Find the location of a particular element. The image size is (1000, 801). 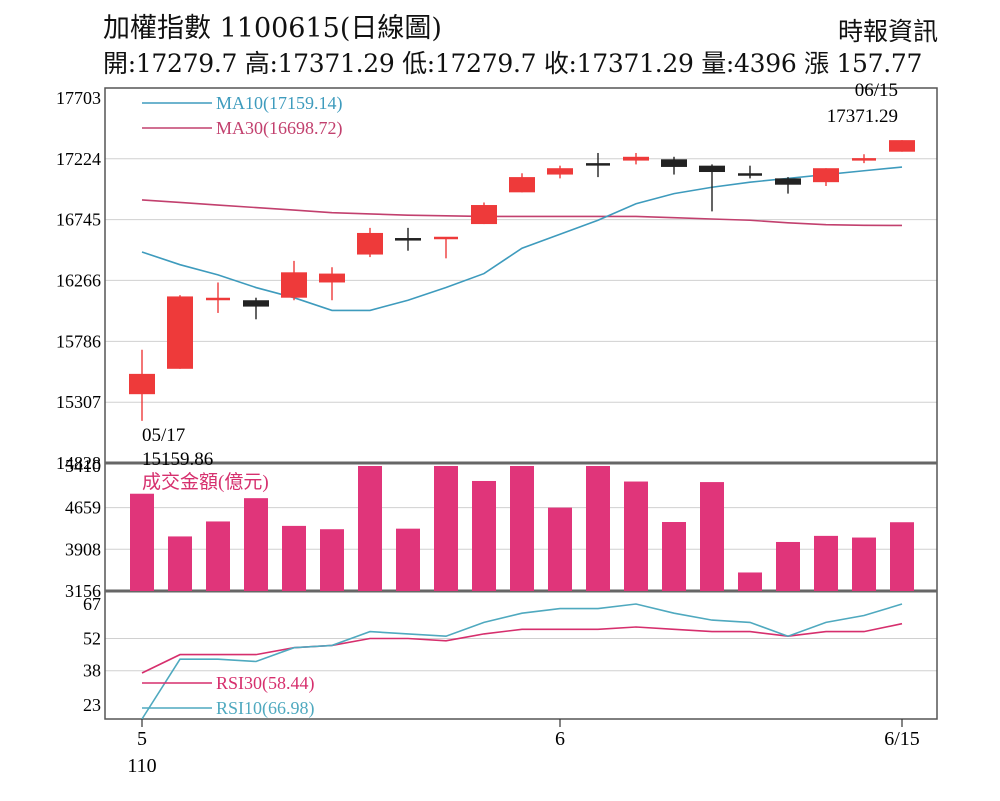

ma10-legend: MA10(17159.14) is located at coordinates (279, 103).